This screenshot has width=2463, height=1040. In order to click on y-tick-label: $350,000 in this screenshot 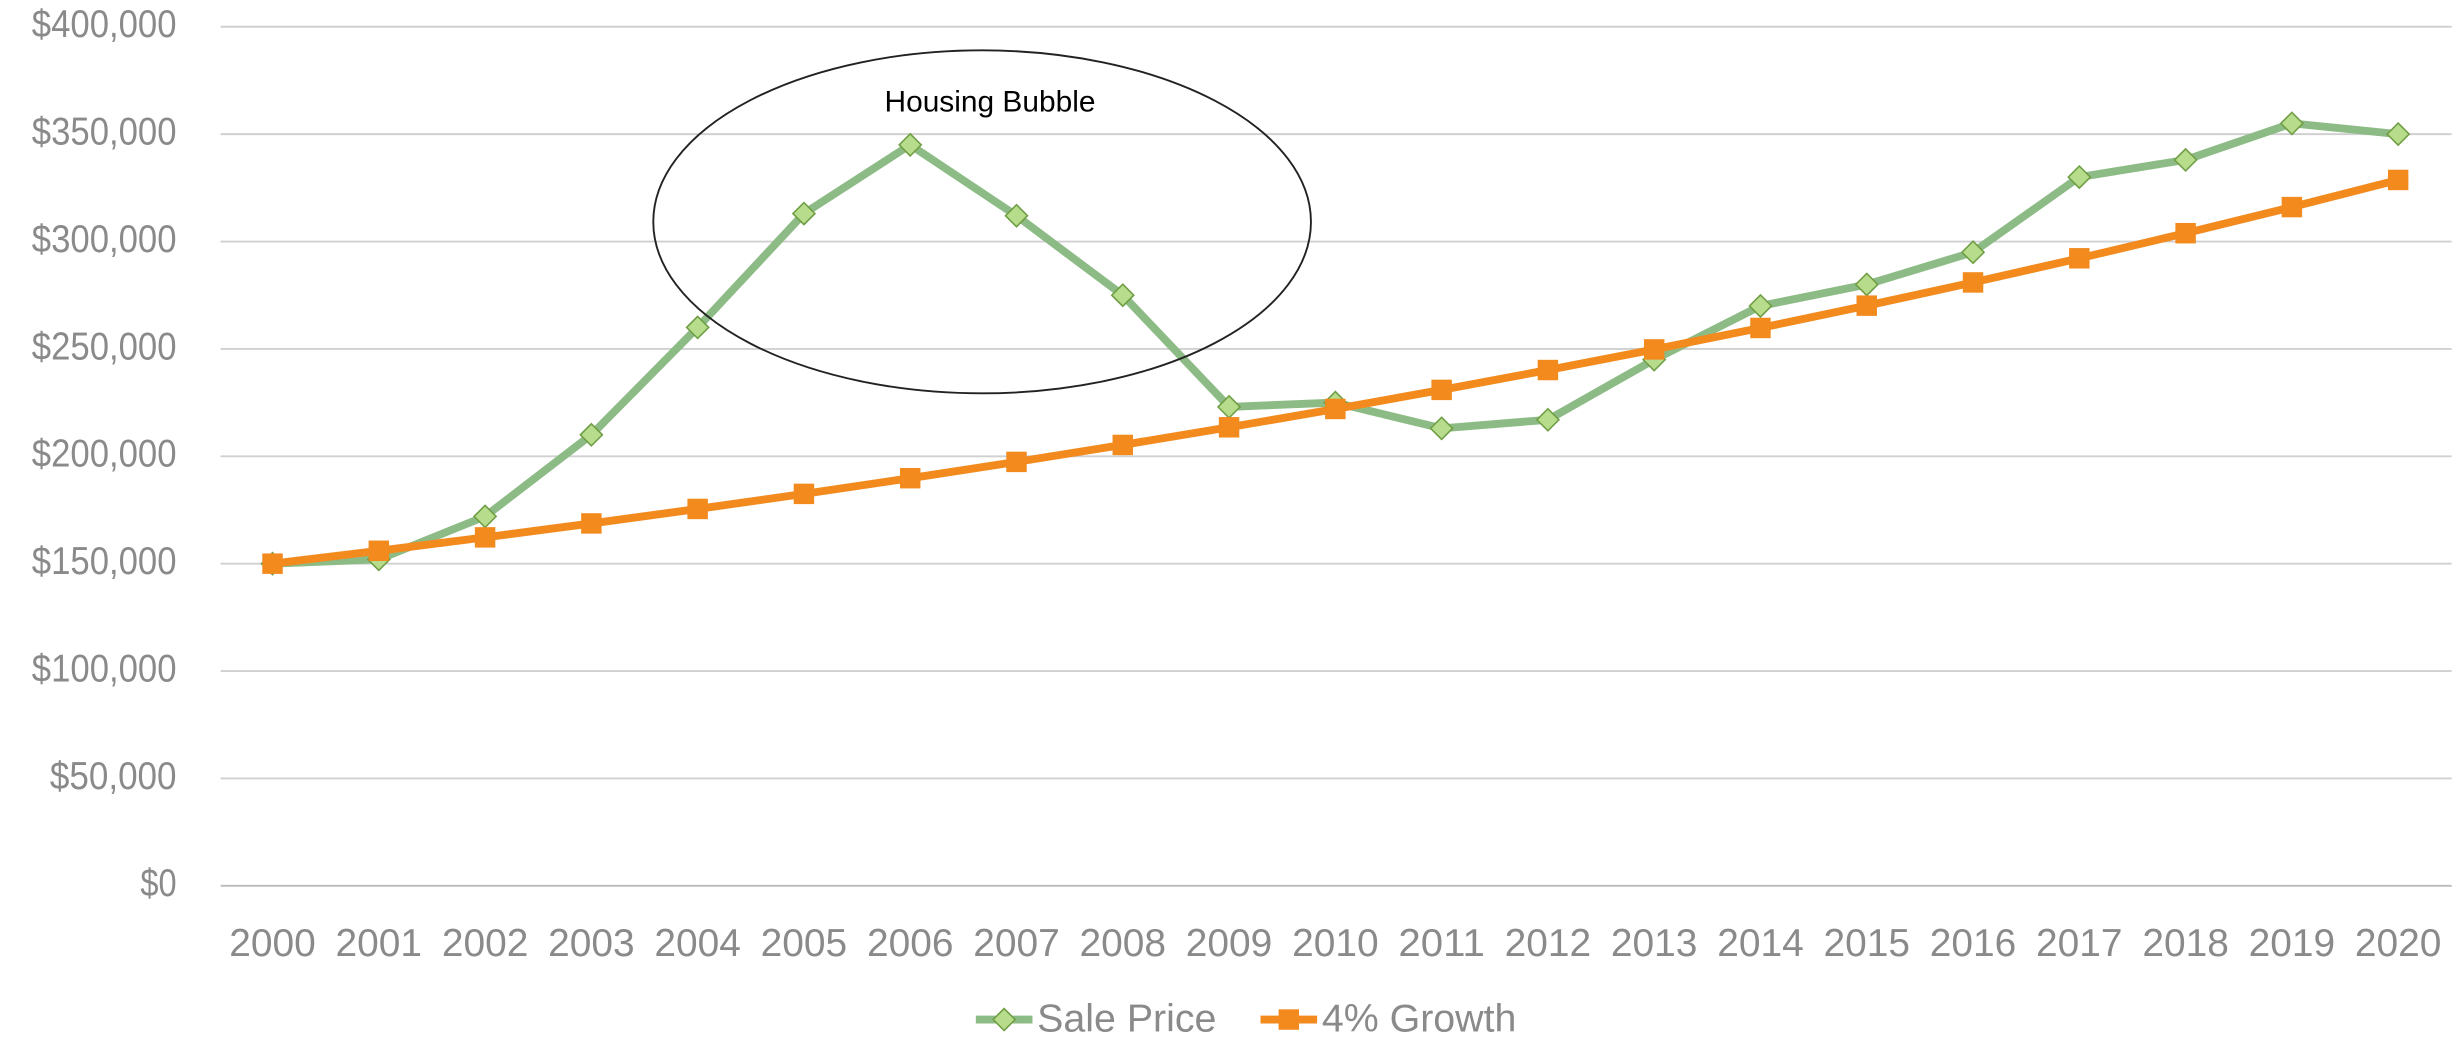, I will do `click(104, 132)`.